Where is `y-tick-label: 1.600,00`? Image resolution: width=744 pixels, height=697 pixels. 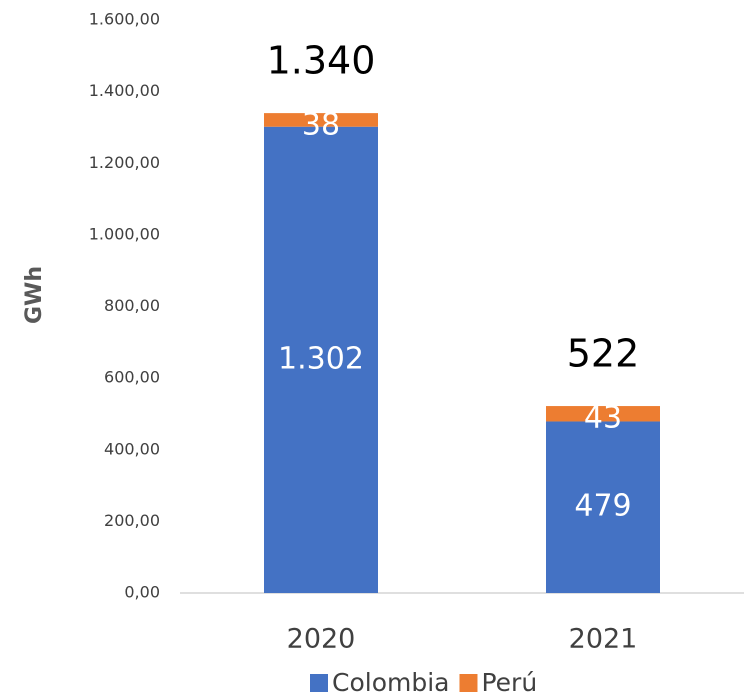
y-tick-label: 1.600,00 is located at coordinates (124, 19).